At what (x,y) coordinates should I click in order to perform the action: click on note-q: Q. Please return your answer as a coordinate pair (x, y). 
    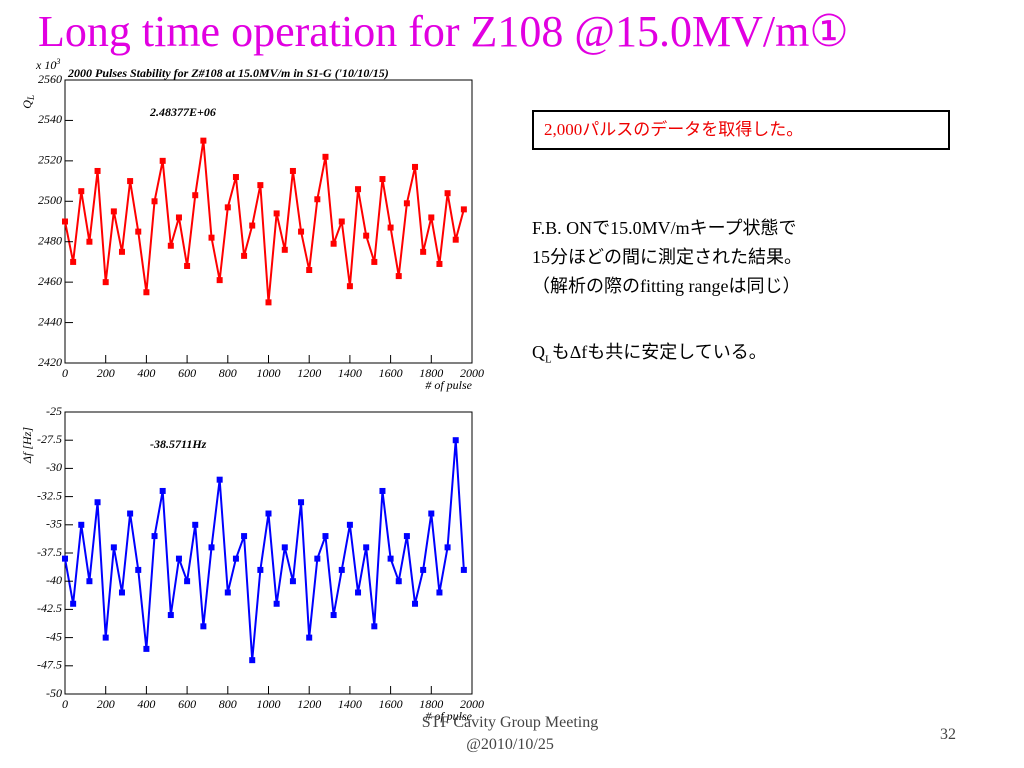
    Looking at the image, I should click on (538, 352).